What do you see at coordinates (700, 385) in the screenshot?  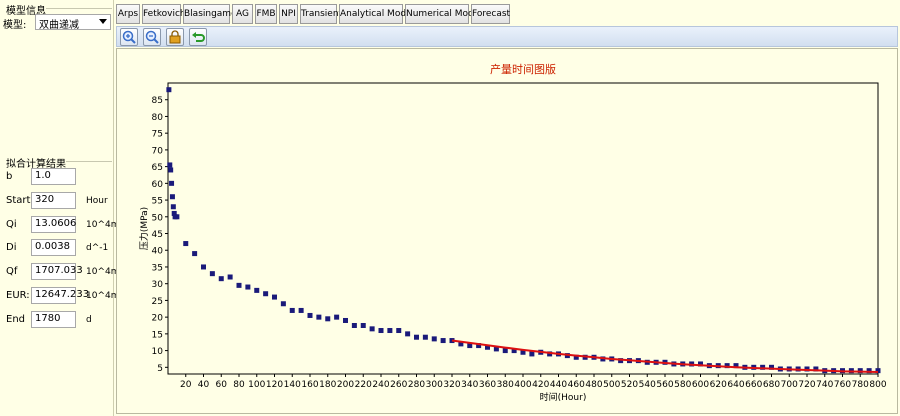 I see `x-tick-label: 600` at bounding box center [700, 385].